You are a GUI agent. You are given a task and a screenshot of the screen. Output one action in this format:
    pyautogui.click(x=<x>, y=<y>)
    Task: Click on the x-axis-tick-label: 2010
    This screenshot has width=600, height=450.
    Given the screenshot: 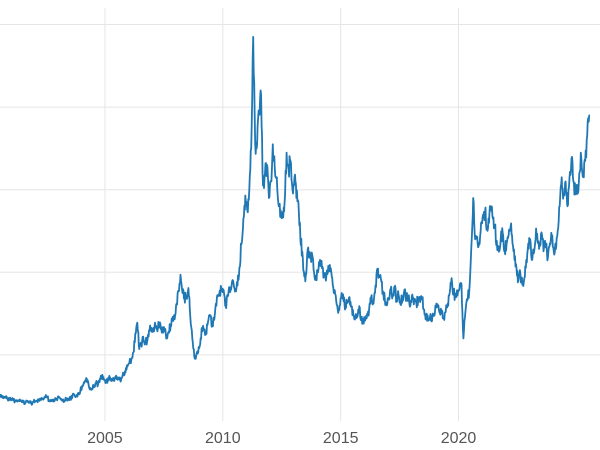 What is the action you would take?
    pyautogui.click(x=223, y=438)
    